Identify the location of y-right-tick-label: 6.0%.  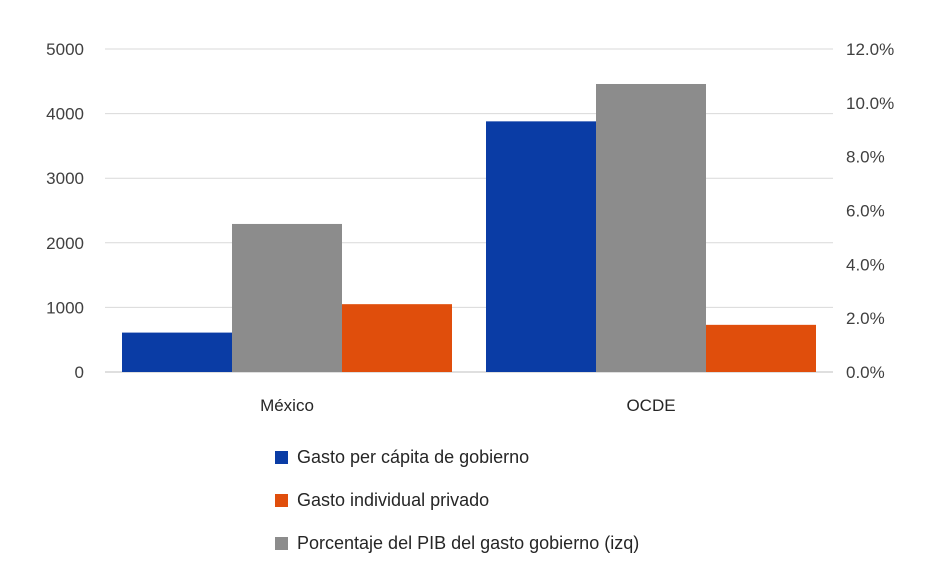
(865, 211).